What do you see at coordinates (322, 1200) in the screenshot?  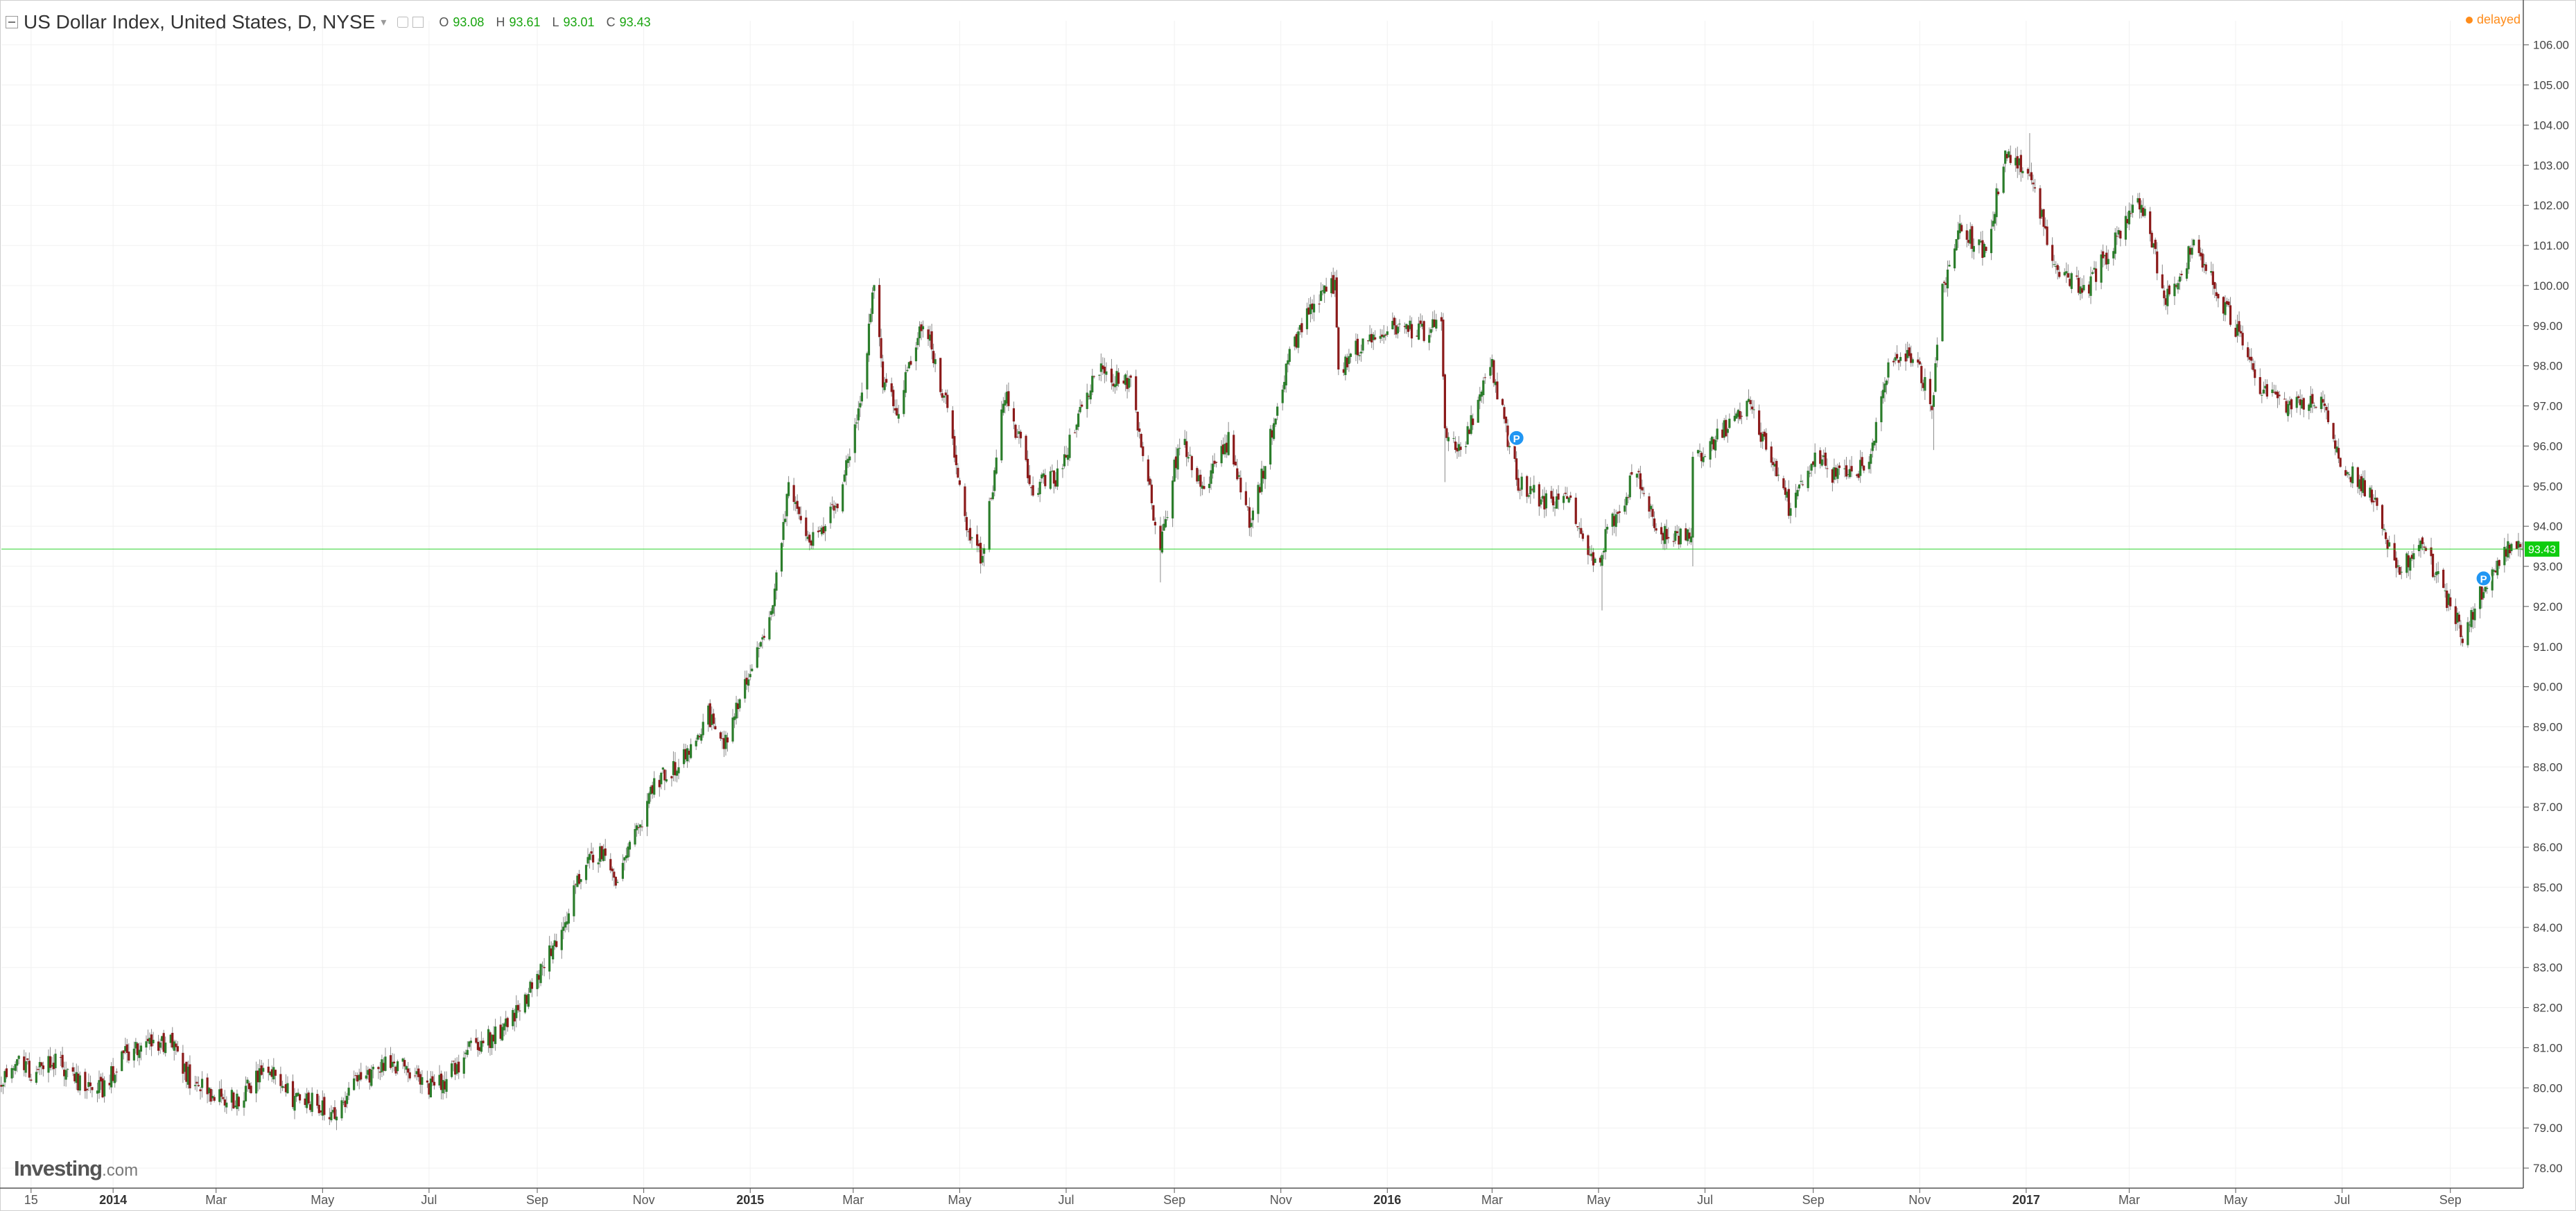 I see `x-tick-label: May` at bounding box center [322, 1200].